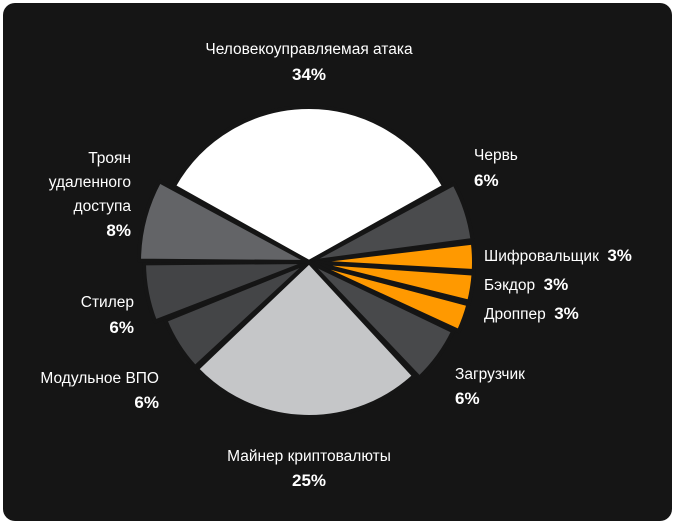  What do you see at coordinates (309, 74) in the screenshot?
I see `slice-percent: 34%` at bounding box center [309, 74].